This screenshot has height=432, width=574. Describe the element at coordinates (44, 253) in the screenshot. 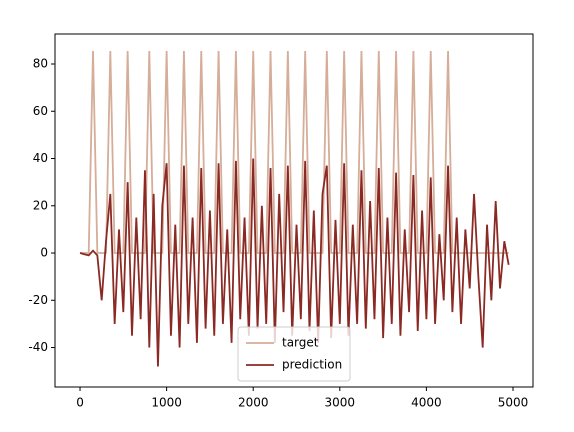

I see `y-tick-label: 0` at that location.